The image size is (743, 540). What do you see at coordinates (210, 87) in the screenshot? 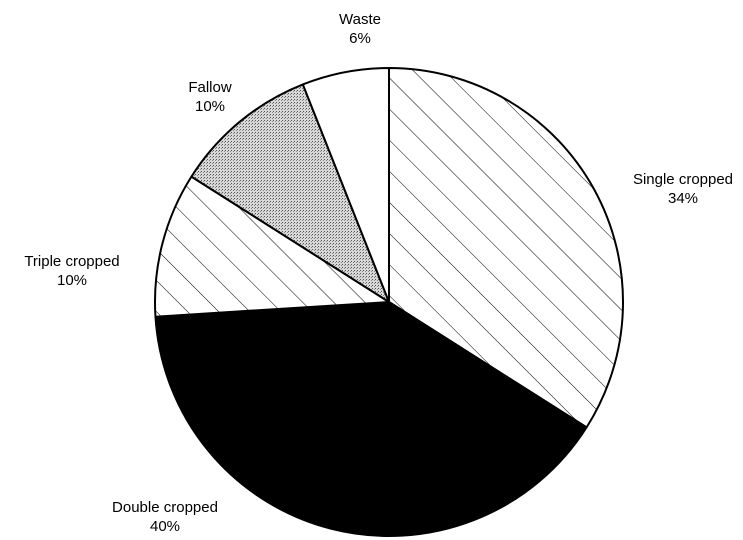
I see `slice-label: Fallow` at bounding box center [210, 87].